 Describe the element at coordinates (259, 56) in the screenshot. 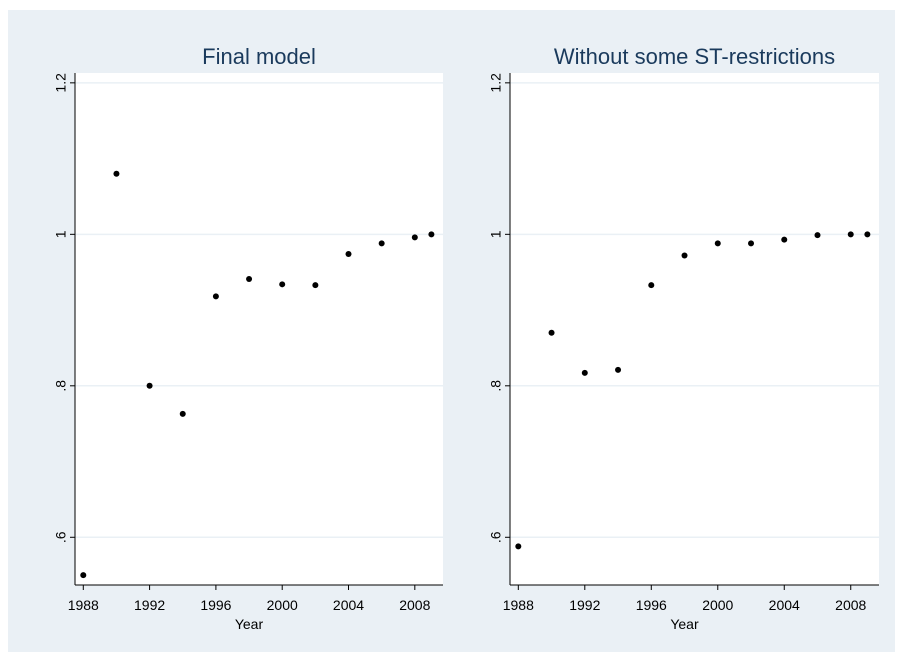

I see `chart-title: Final model` at that location.